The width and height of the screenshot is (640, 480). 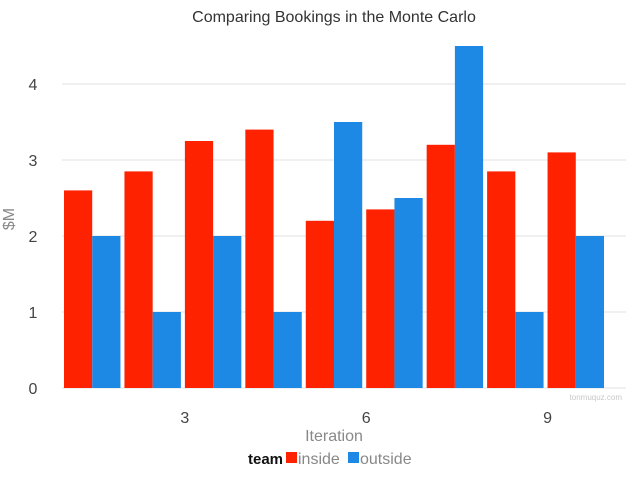 I want to click on chart-title: Comparing Bookings in the Monte Carlo, so click(x=334, y=17).